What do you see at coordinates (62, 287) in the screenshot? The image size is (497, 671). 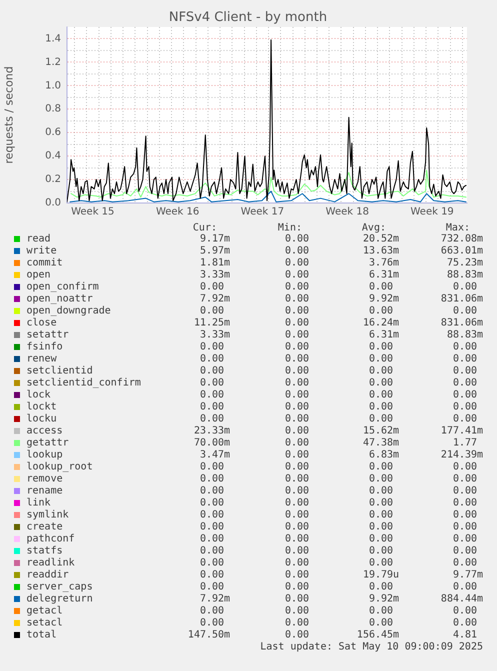 I see `legend-label: open_confirm` at bounding box center [62, 287].